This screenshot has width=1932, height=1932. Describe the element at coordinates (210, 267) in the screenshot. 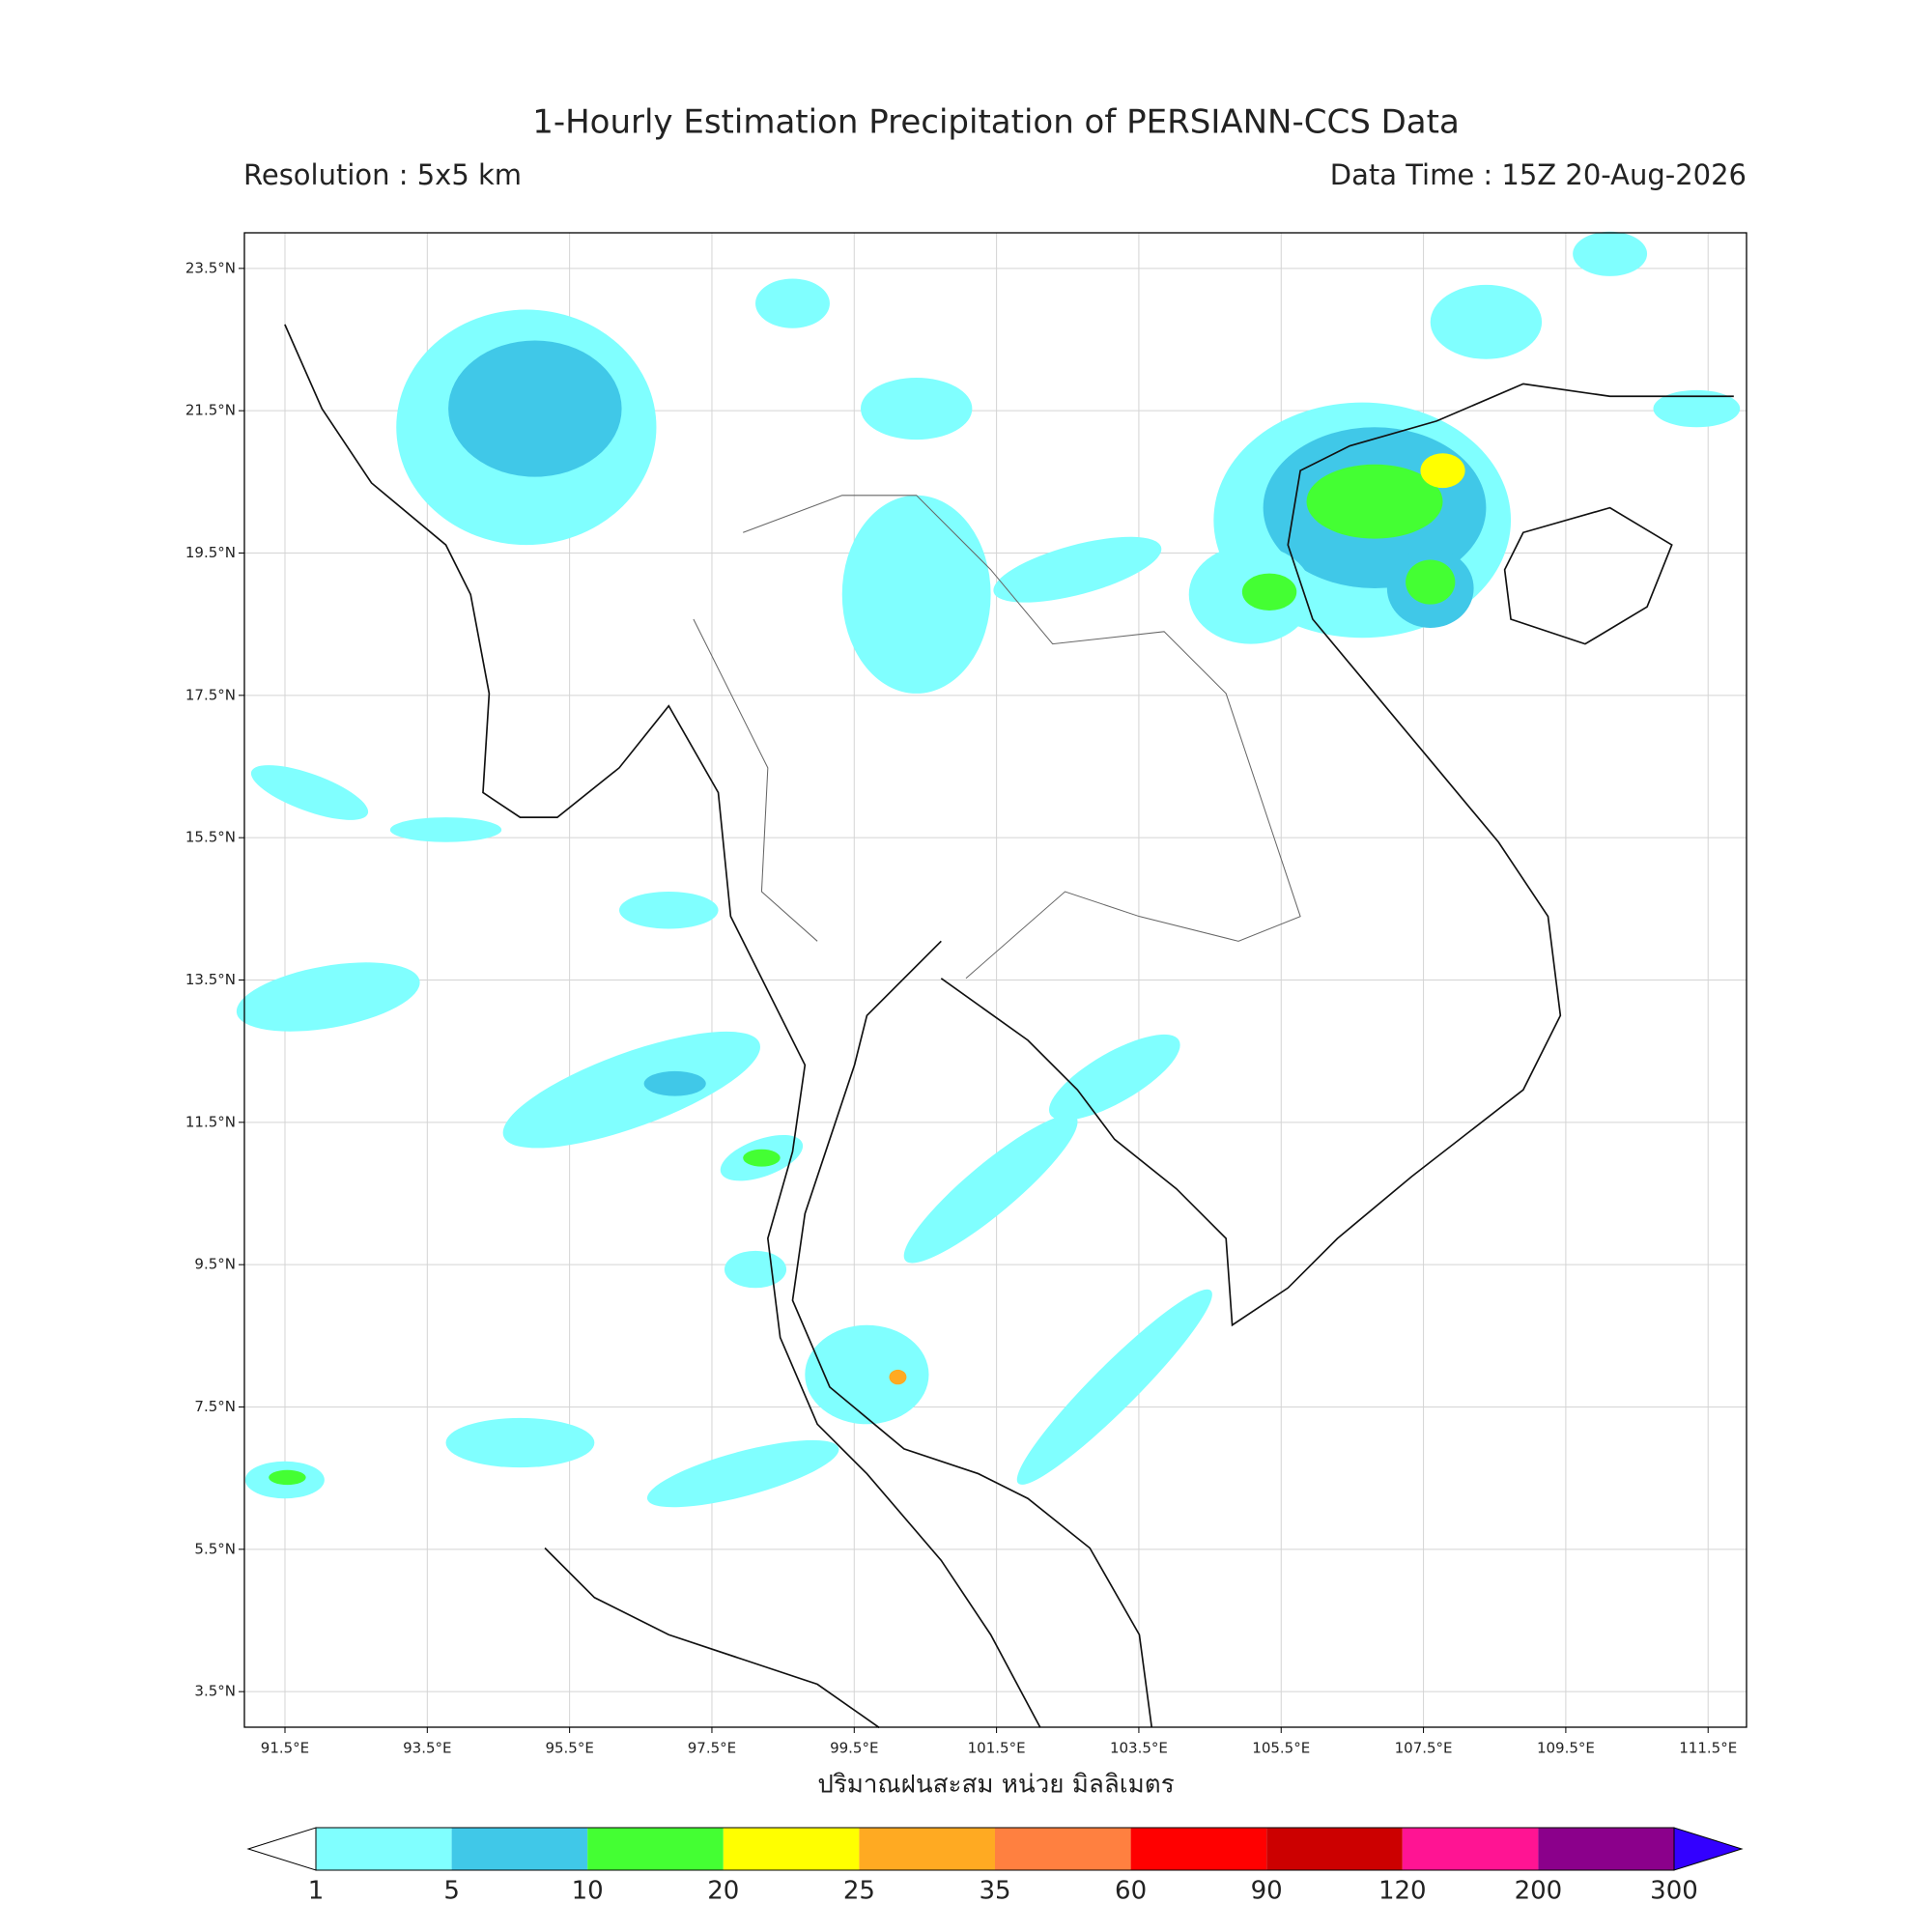

I see `y-tick-label: 23.5°N` at that location.